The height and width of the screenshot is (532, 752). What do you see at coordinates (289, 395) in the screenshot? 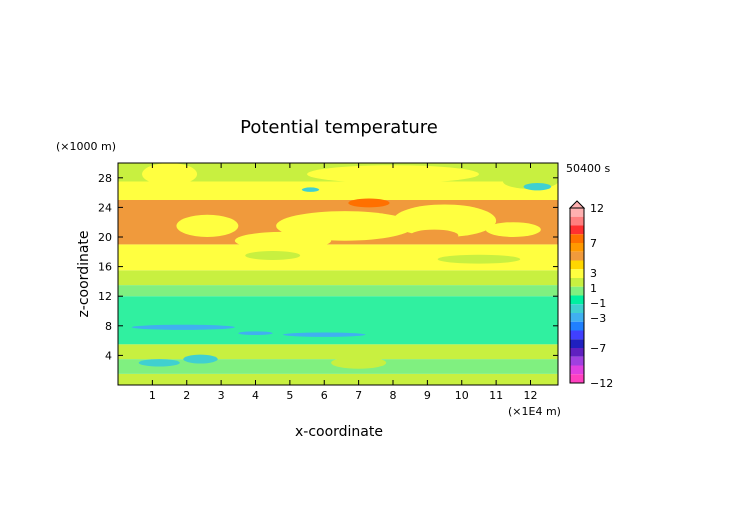
I see `x-tick-label: 5` at bounding box center [289, 395].